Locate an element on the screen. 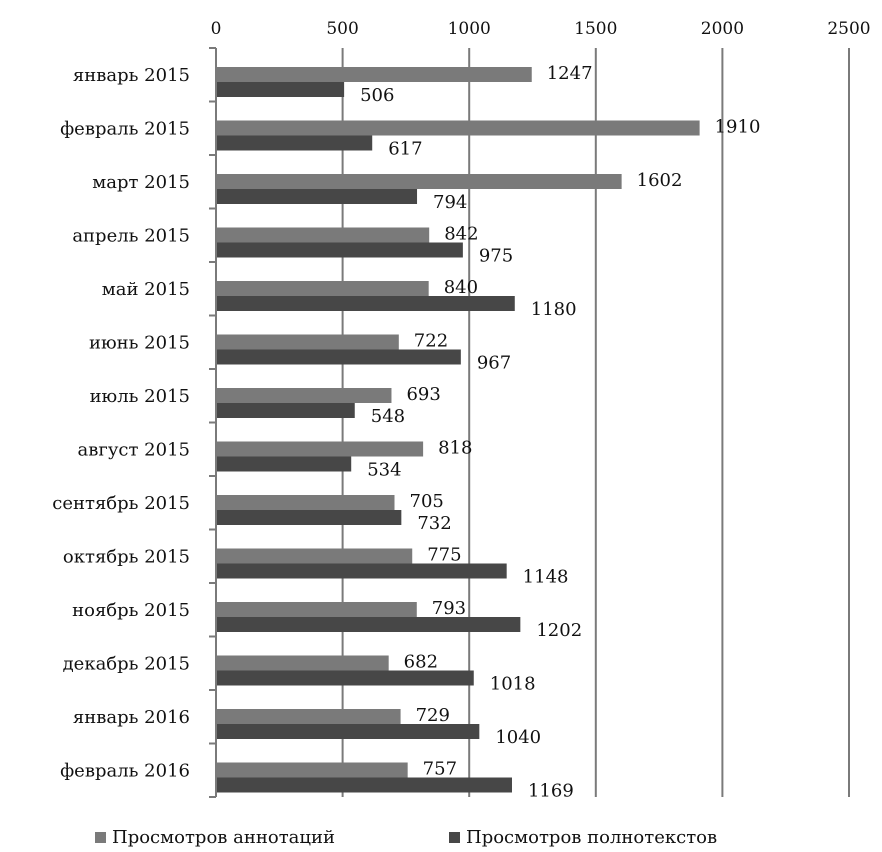  data-label-fulltexts: 975 is located at coordinates (496, 256).